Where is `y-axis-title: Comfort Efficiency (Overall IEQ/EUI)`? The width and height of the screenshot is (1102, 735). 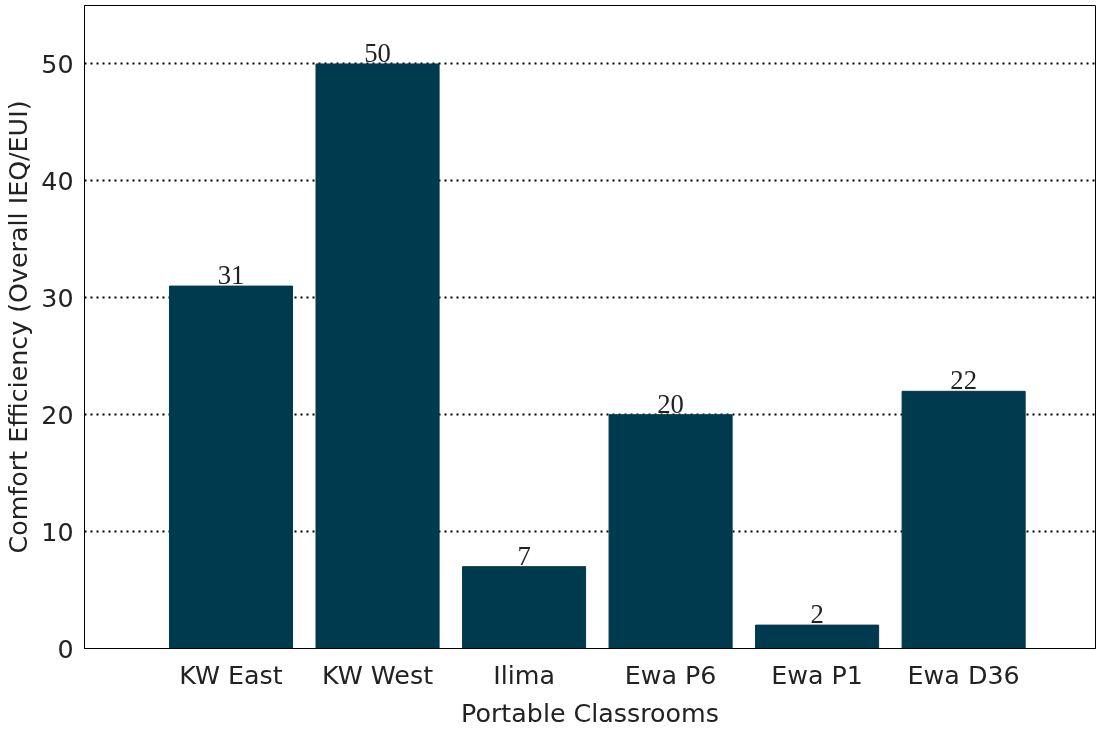 y-axis-title: Comfort Efficiency (Overall IEQ/EUI) is located at coordinates (18, 327).